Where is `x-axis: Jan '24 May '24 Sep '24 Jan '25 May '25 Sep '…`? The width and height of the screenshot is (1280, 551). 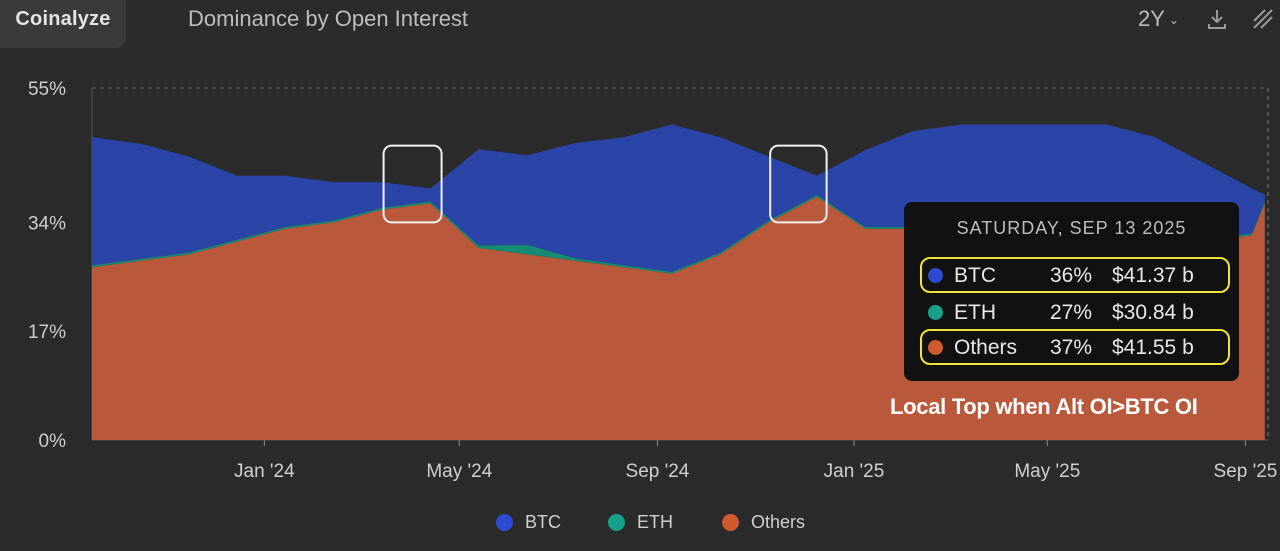
x-axis: Jan '24 May '24 Sep '24 Jan '25 May '25 Sep '… is located at coordinates (755, 461).